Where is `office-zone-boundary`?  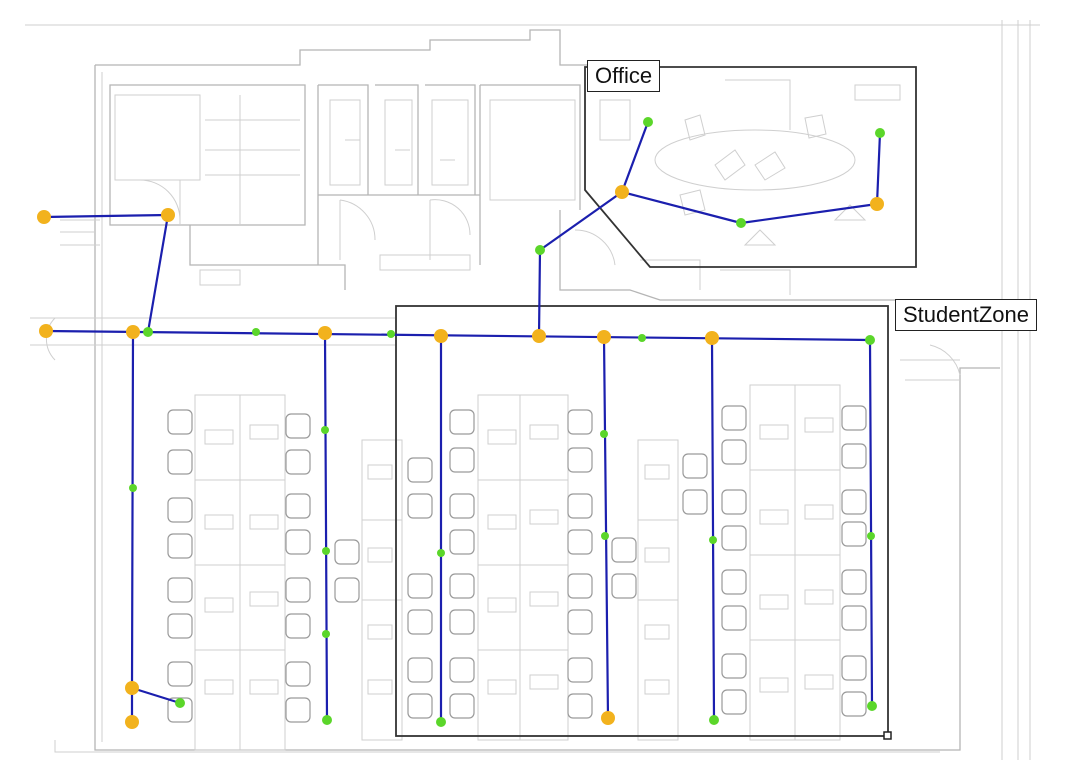 office-zone-boundary is located at coordinates (750, 167).